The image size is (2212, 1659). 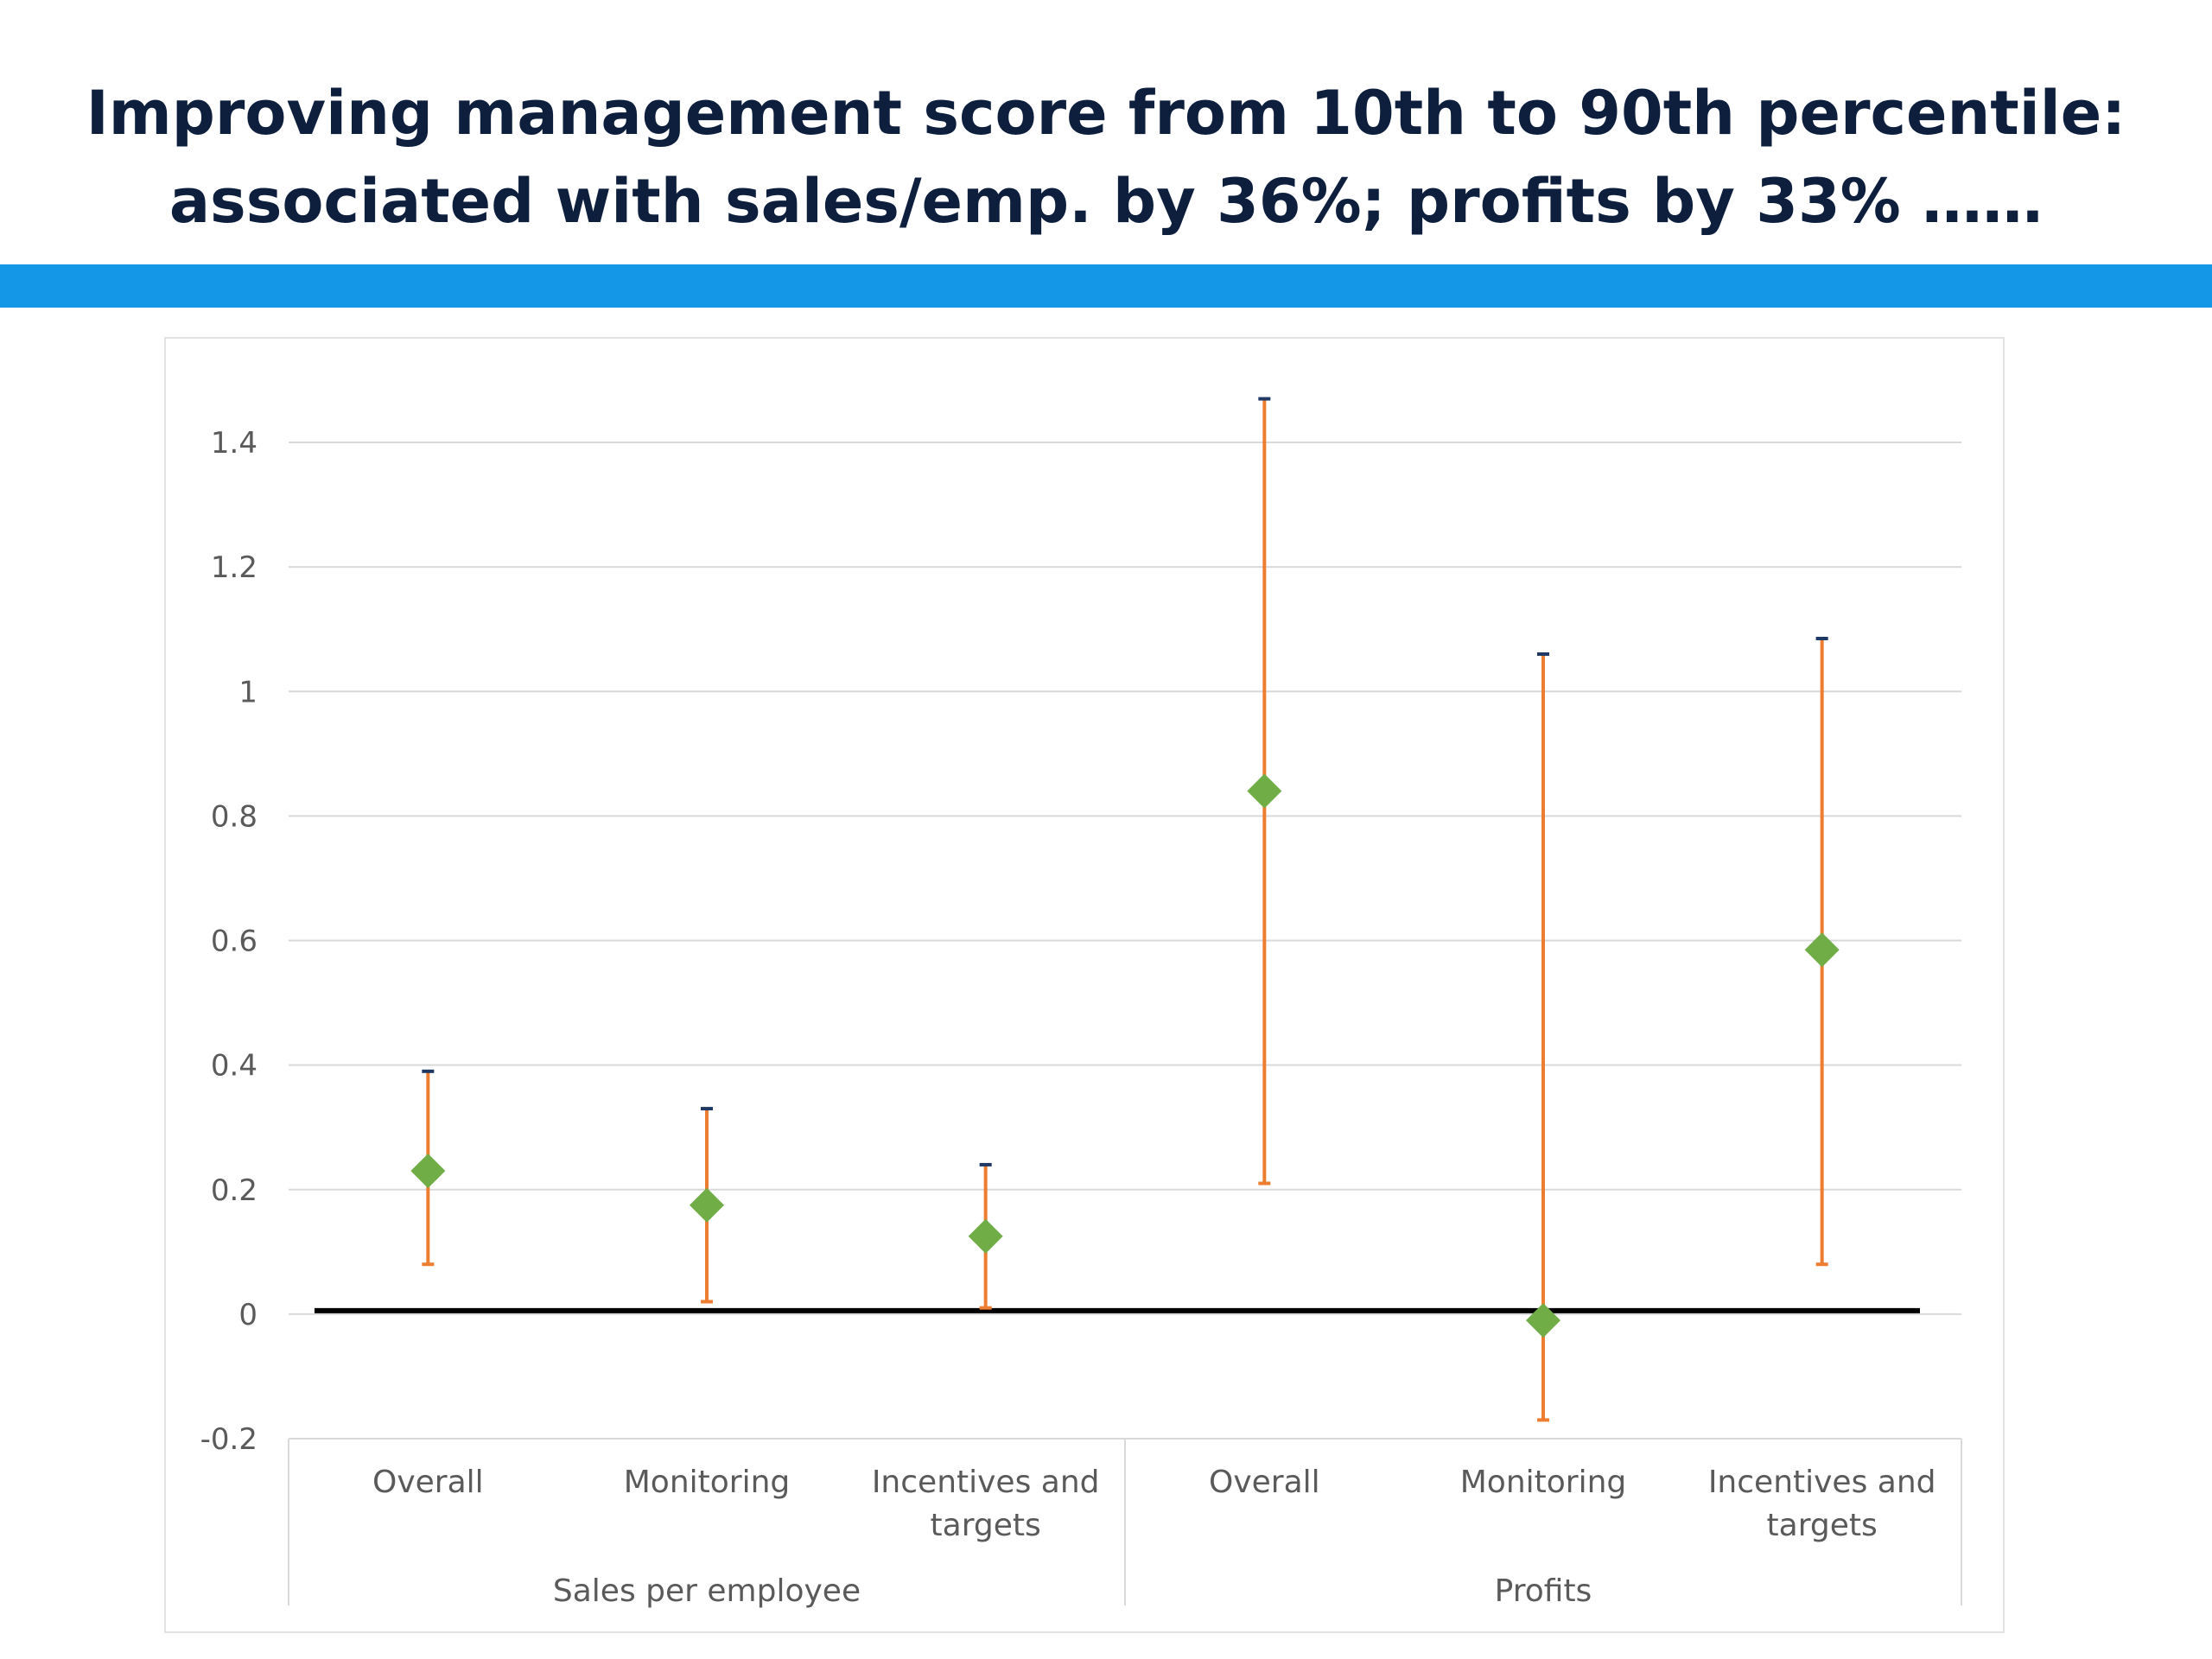 I want to click on y-tick-label: 0.4, so click(x=234, y=1066).